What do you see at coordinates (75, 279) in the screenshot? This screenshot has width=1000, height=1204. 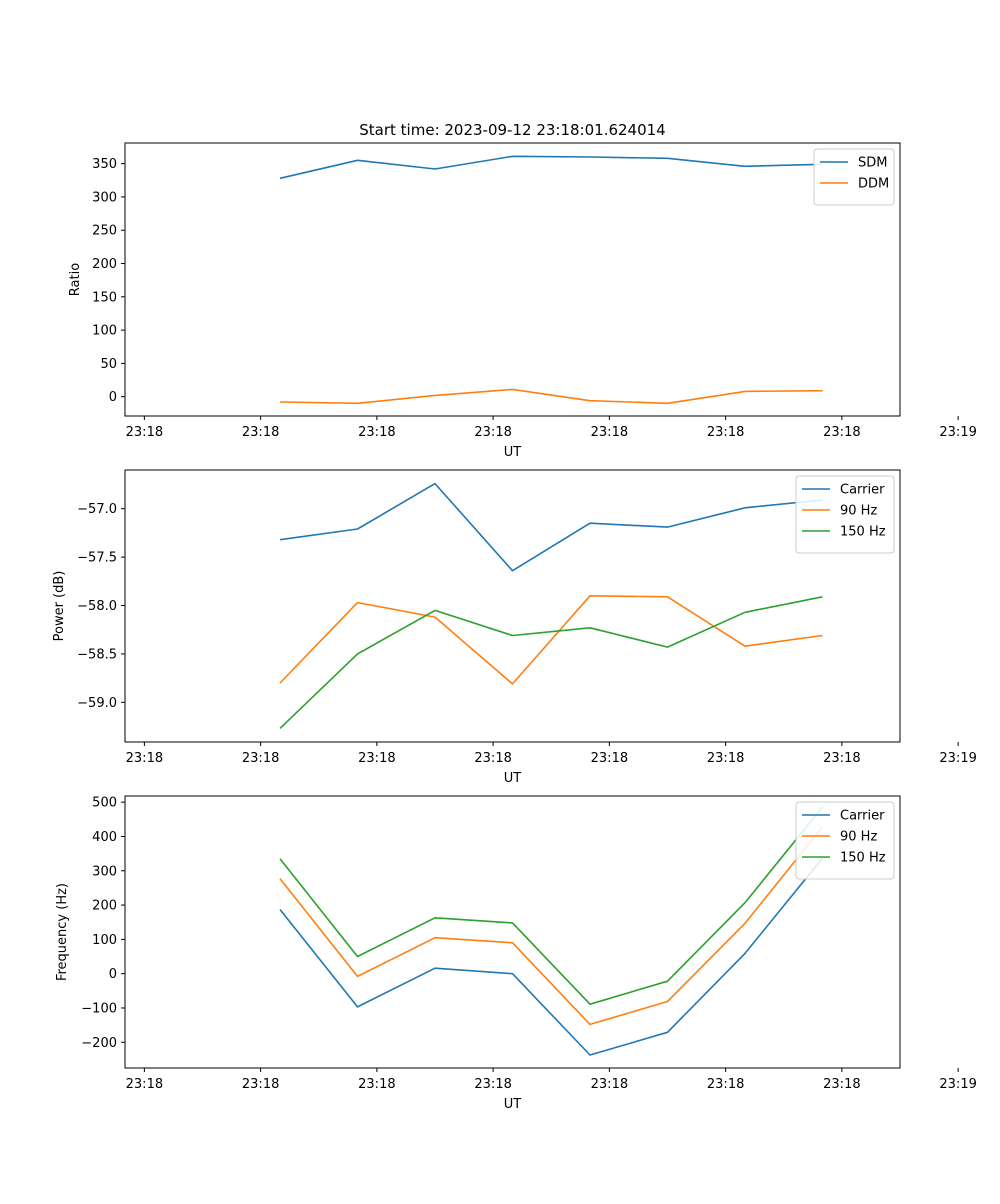 I see `y-axis-label: Ratio` at bounding box center [75, 279].